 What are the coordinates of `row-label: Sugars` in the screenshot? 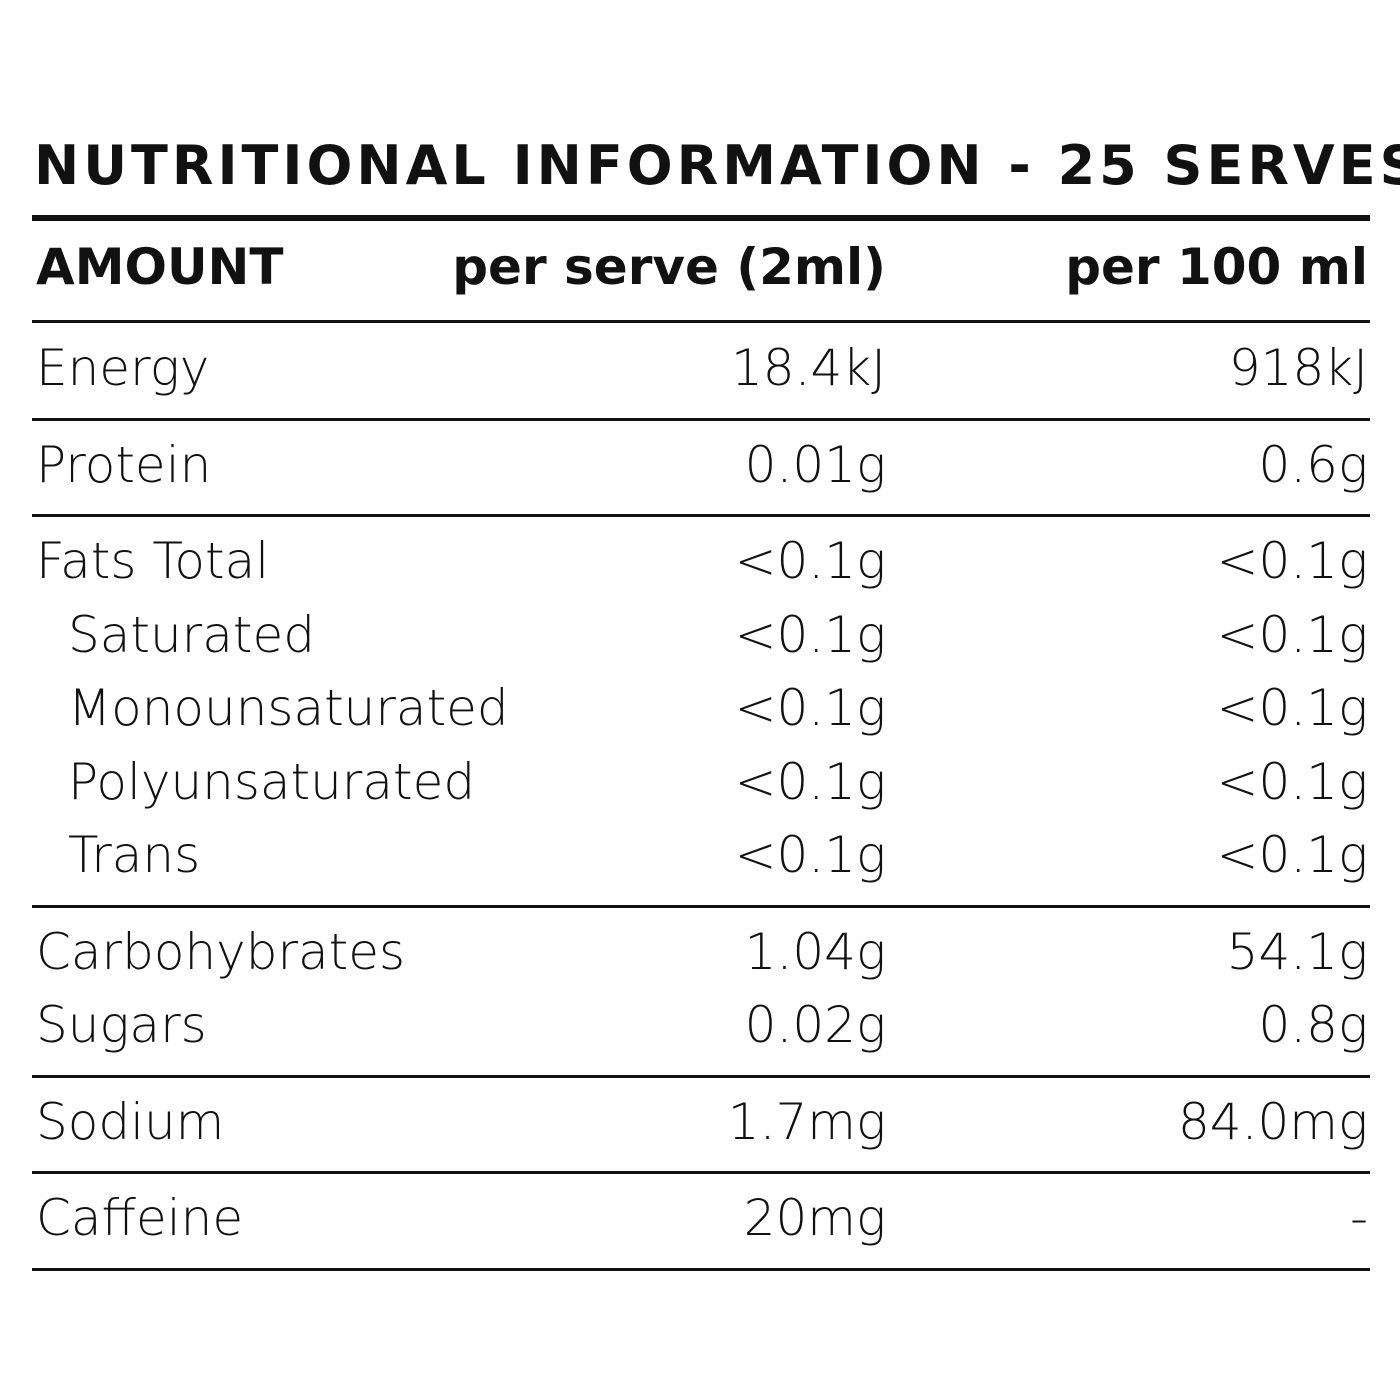 It's located at (121, 1025).